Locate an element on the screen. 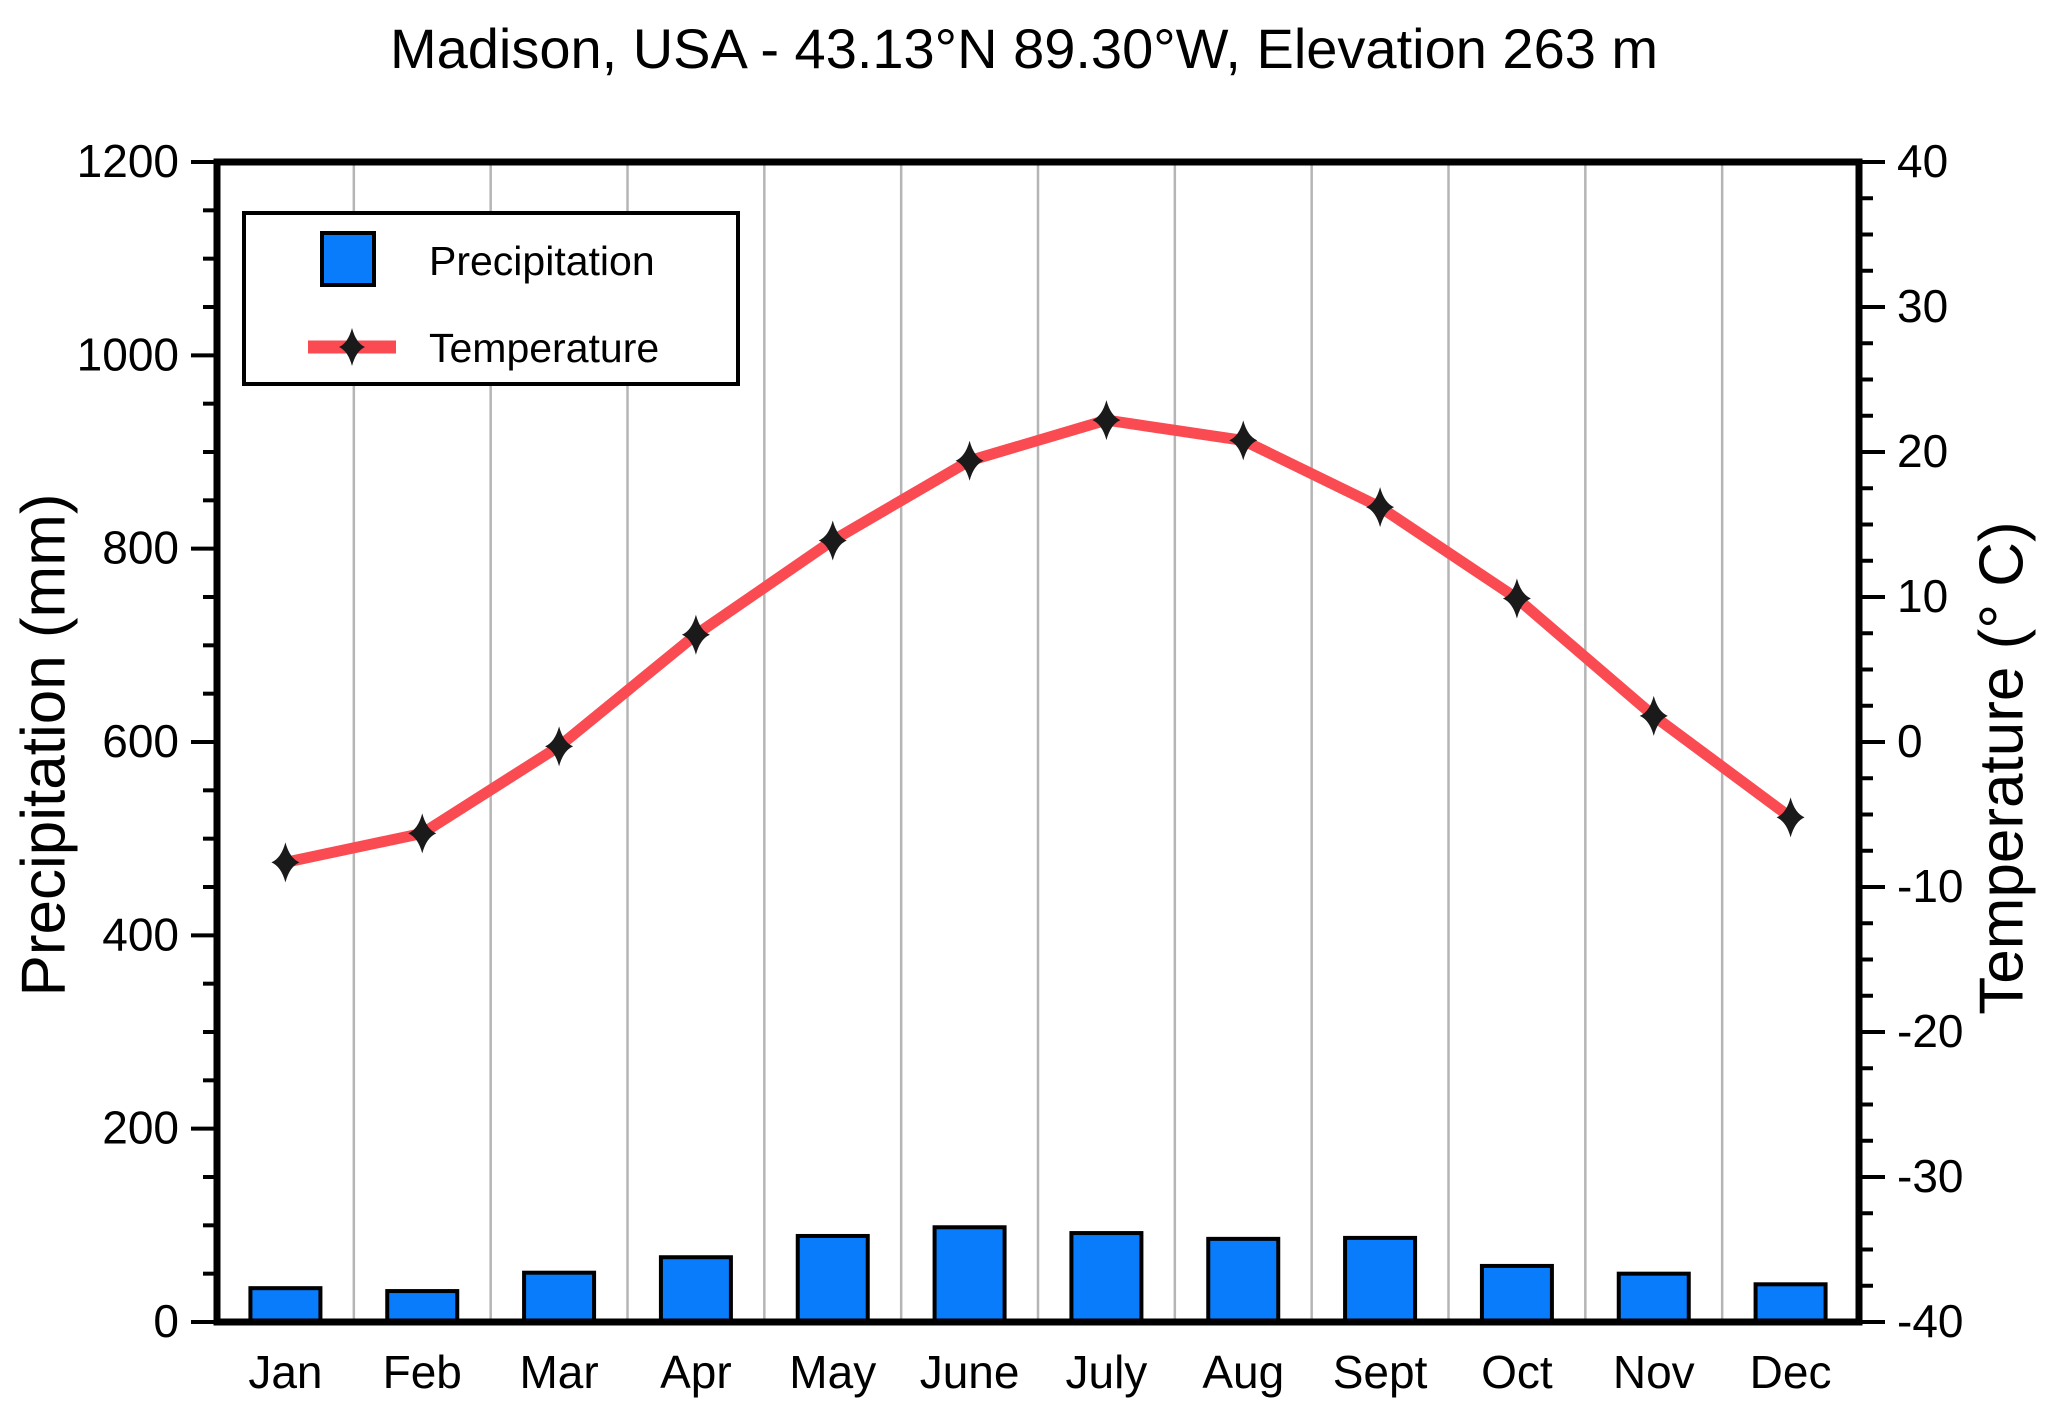 The height and width of the screenshot is (1402, 2048). month-label: Oct is located at coordinates (1517, 1372).